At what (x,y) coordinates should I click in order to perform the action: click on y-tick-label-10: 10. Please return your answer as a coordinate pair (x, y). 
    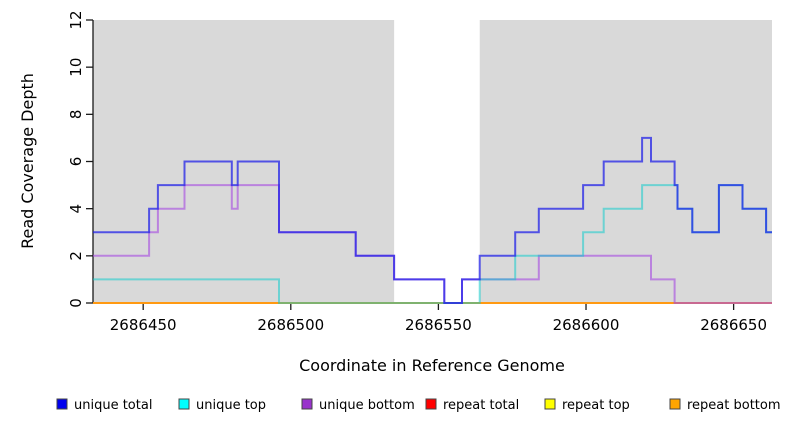
    Looking at the image, I should click on (76, 67).